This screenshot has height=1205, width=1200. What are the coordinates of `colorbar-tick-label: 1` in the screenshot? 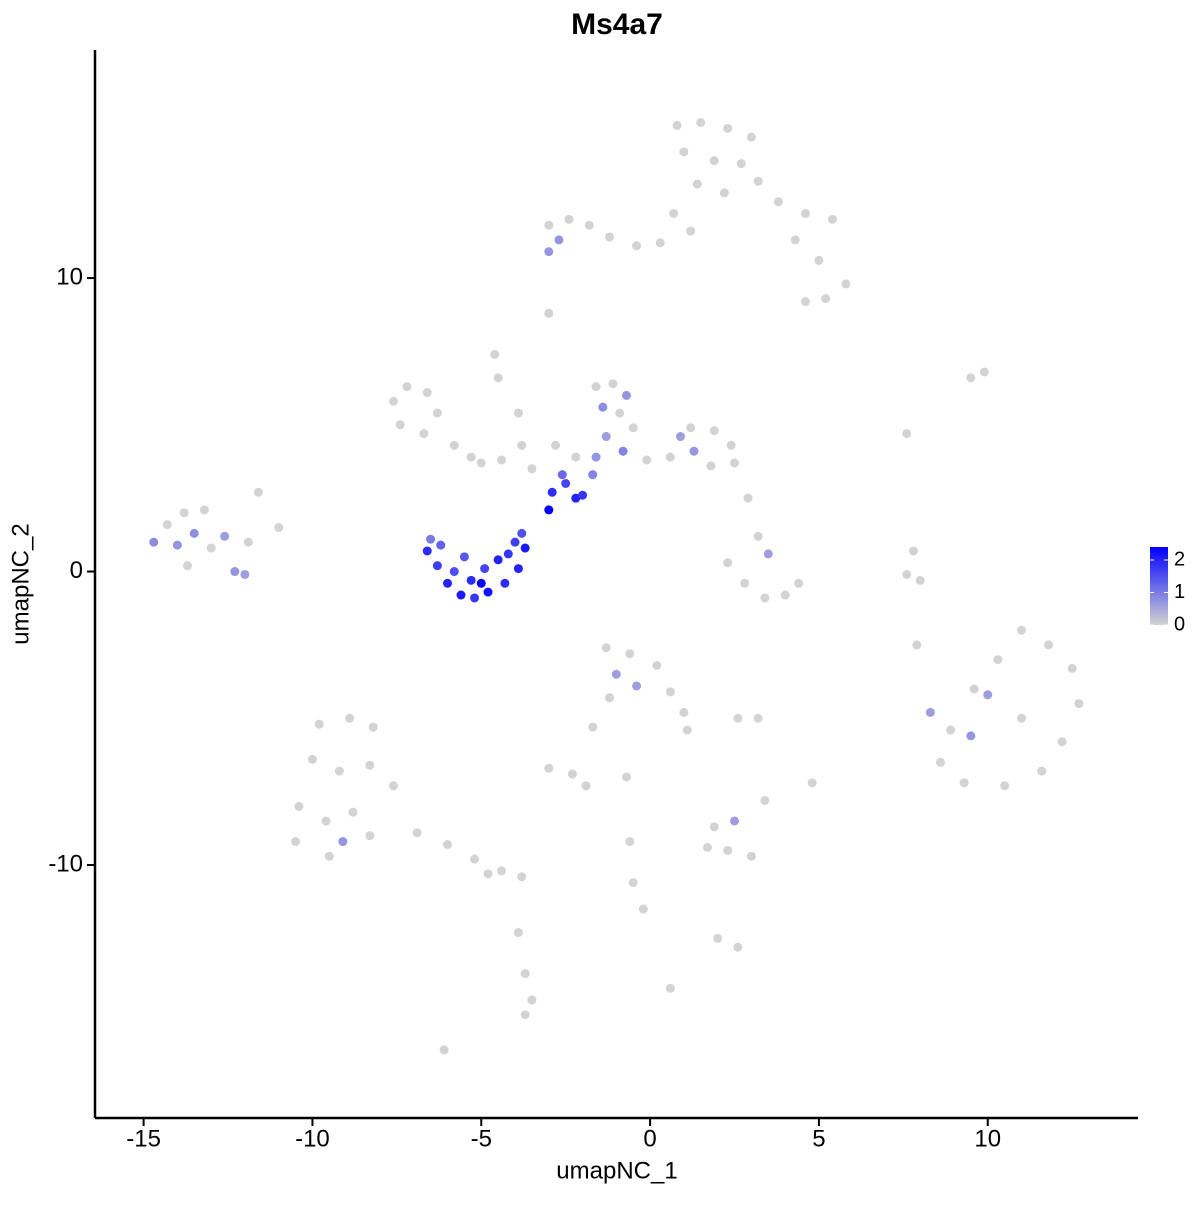 It's located at (1179, 592).